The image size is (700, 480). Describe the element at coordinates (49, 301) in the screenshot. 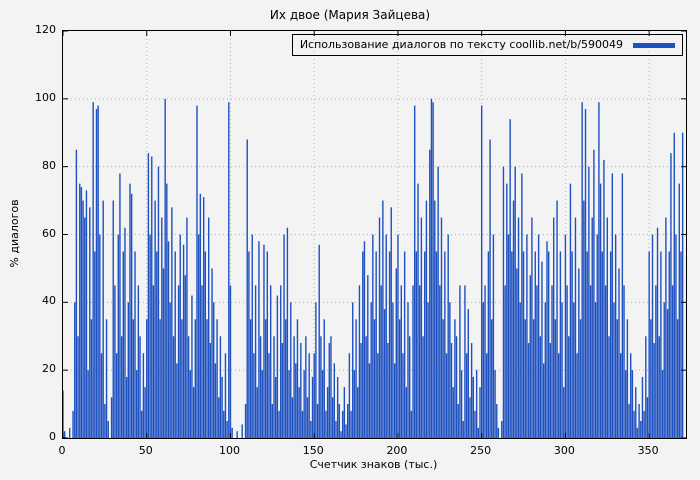

I see `y-tick-label: 40` at that location.